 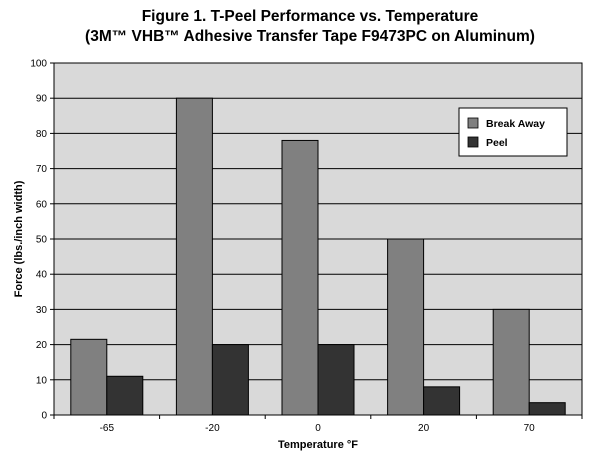 I want to click on x-tick-label: -65, so click(x=107, y=428).